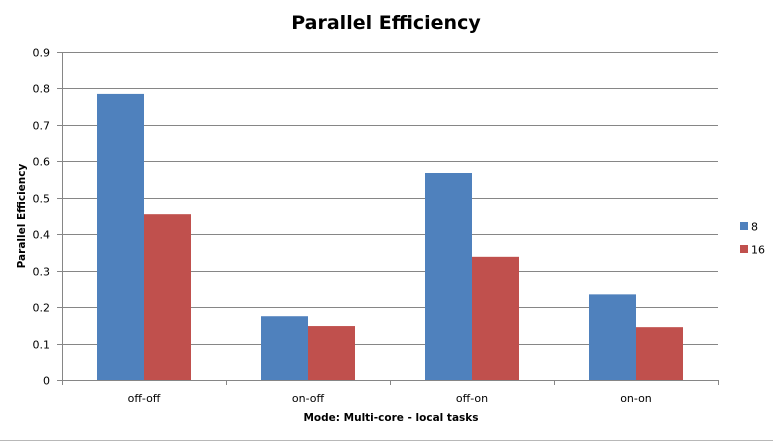 This screenshot has height=444, width=773. What do you see at coordinates (308, 398) in the screenshot?
I see `x-tick-label-on-off: on-off` at bounding box center [308, 398].